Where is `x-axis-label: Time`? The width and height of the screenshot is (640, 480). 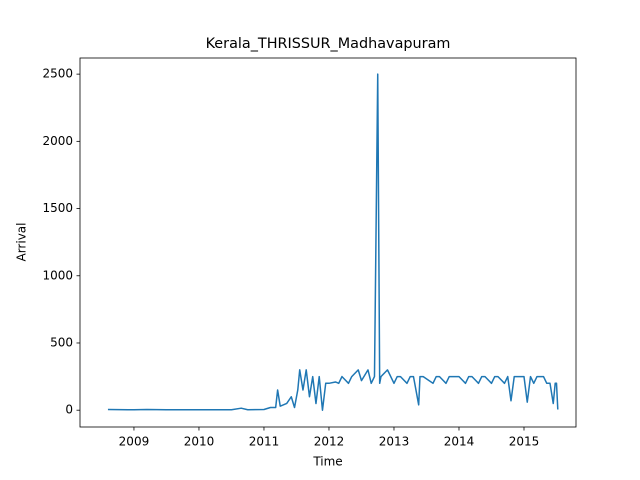
x-axis-label: Time is located at coordinates (327, 462).